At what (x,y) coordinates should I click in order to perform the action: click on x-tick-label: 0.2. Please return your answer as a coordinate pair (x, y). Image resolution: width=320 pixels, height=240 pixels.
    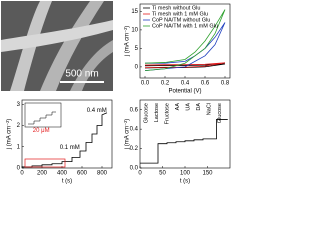
    Looking at the image, I should click on (165, 84).